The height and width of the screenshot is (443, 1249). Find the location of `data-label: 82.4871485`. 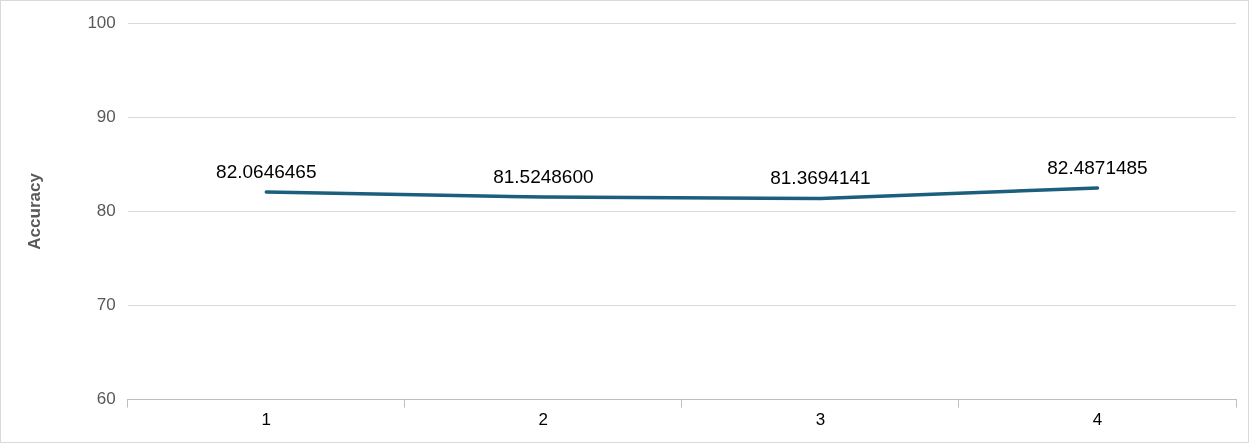

data-label: 82.4871485 is located at coordinates (1097, 167).